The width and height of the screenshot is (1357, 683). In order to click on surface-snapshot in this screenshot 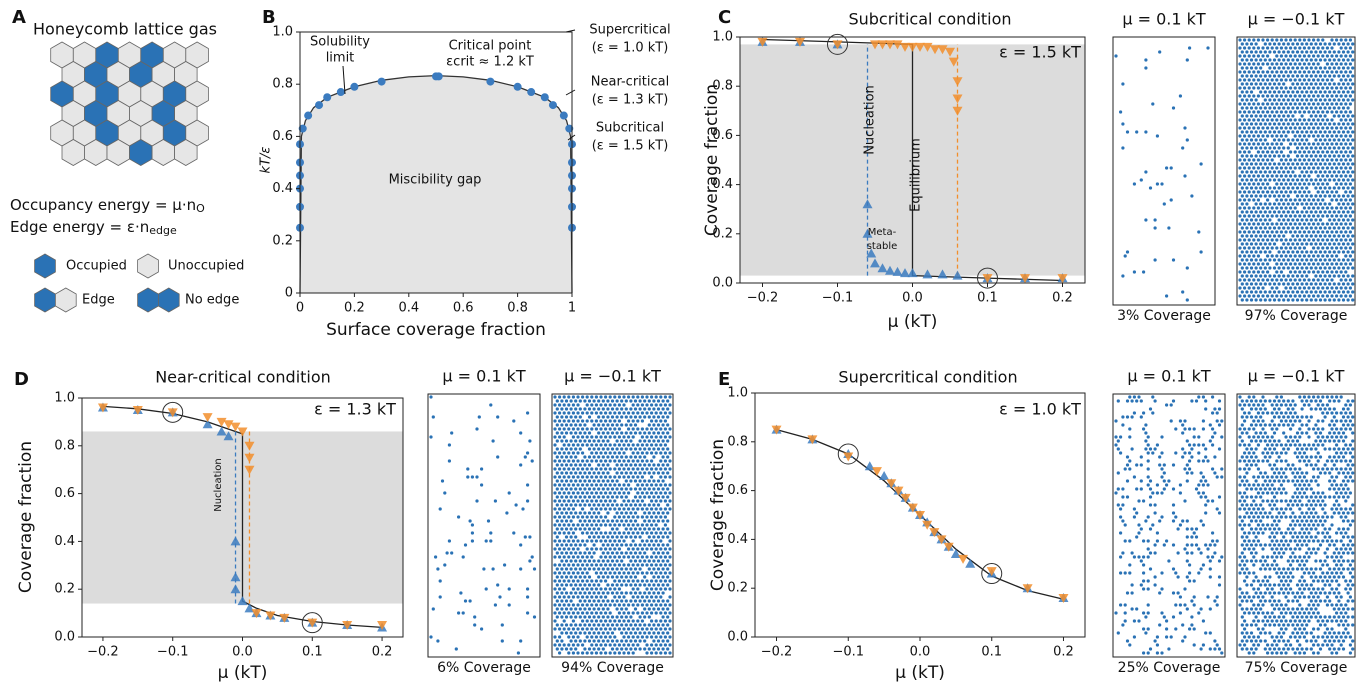, I will do `click(612, 524)`.